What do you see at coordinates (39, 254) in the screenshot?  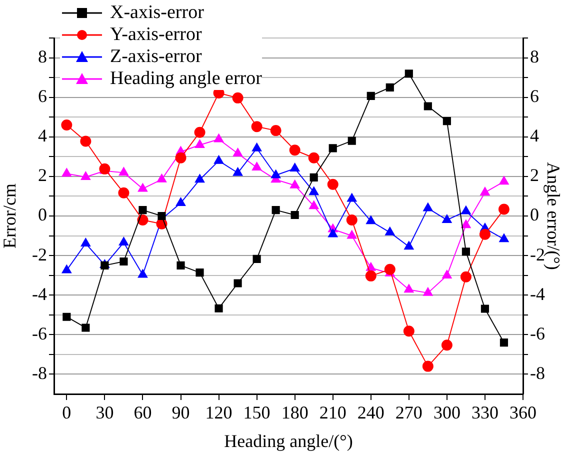 I see `y-tick-label: -2` at bounding box center [39, 254].